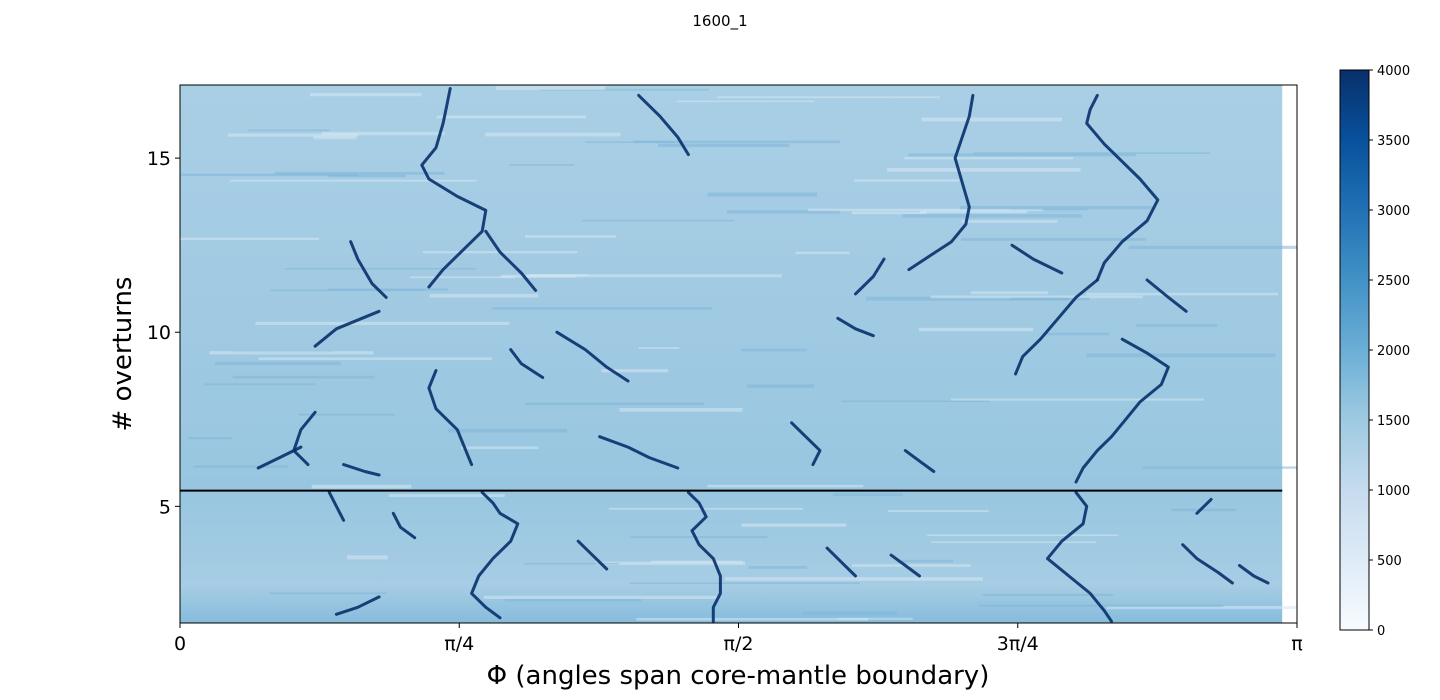 Image resolution: width=1440 pixels, height=700 pixels. What do you see at coordinates (1393, 281) in the screenshot?
I see `colorbar-tick-label: 2500` at bounding box center [1393, 281].